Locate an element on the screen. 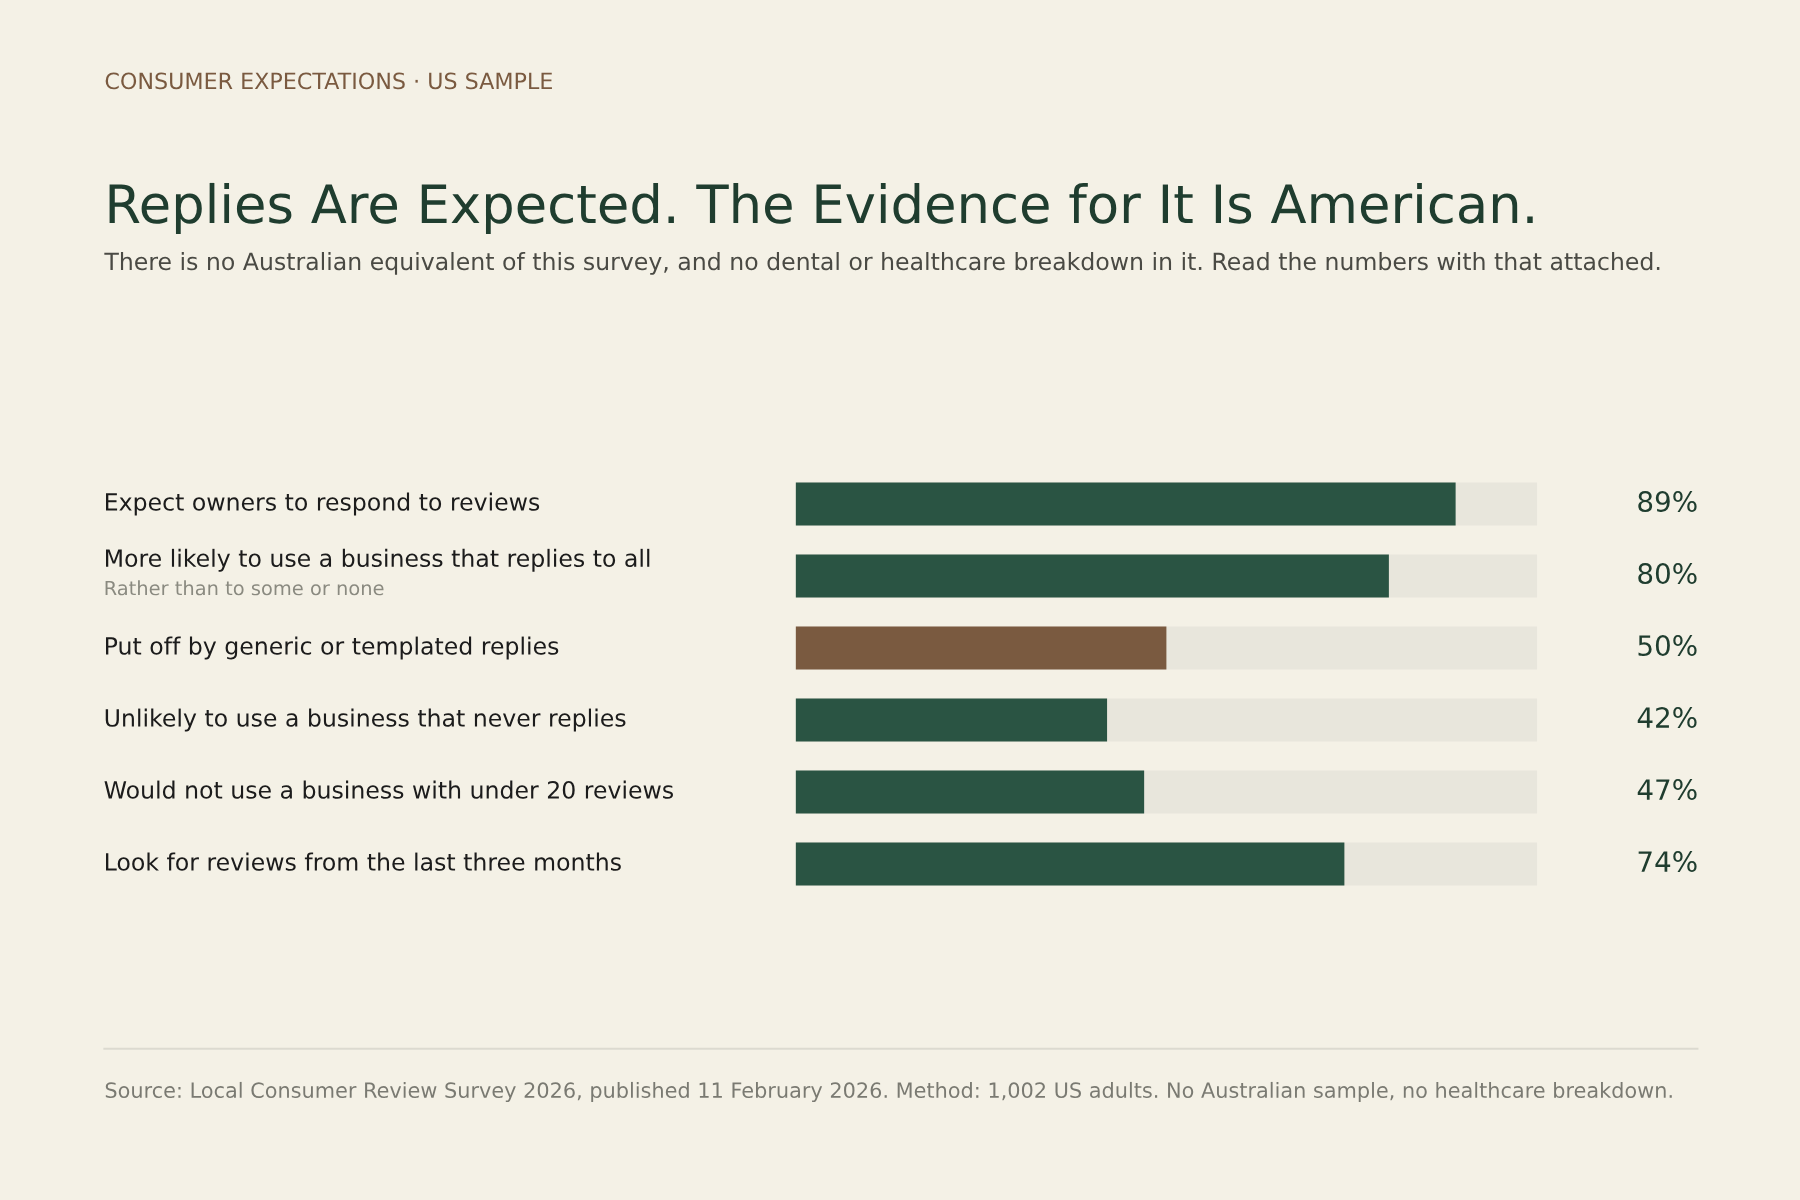 This screenshot has height=1200, width=1800. chart-subtitle: There is no Australian equivalent of this survey, and no dental or healthcare breakdown in it. Read the numbers with that attached. is located at coordinates (882, 263).